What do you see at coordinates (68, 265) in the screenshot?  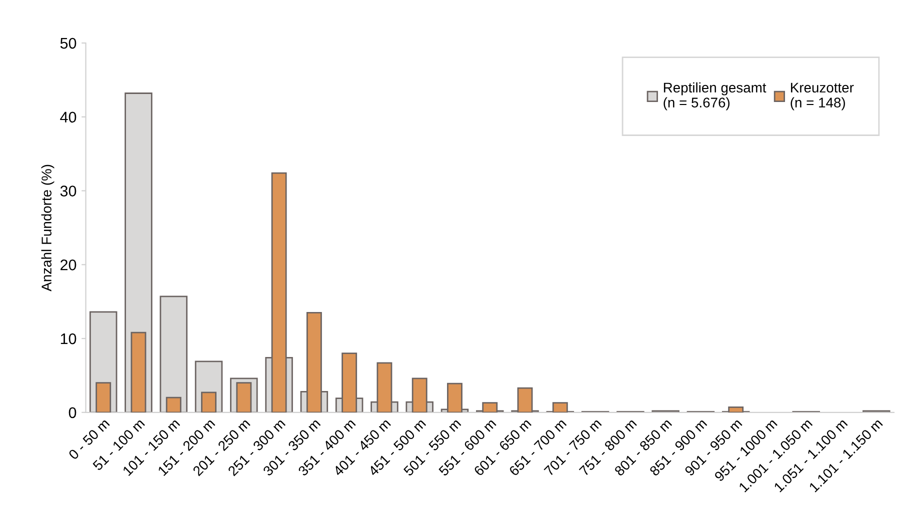 I see `y-tick-label: 20` at bounding box center [68, 265].